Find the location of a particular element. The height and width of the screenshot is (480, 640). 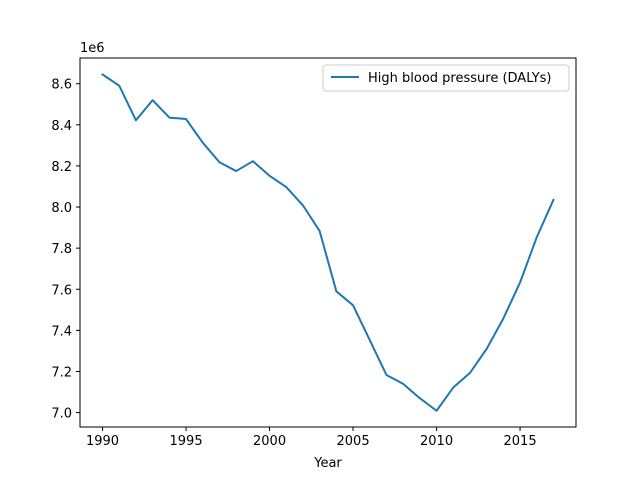

y-offset-label: 1e6 is located at coordinates (92, 48).